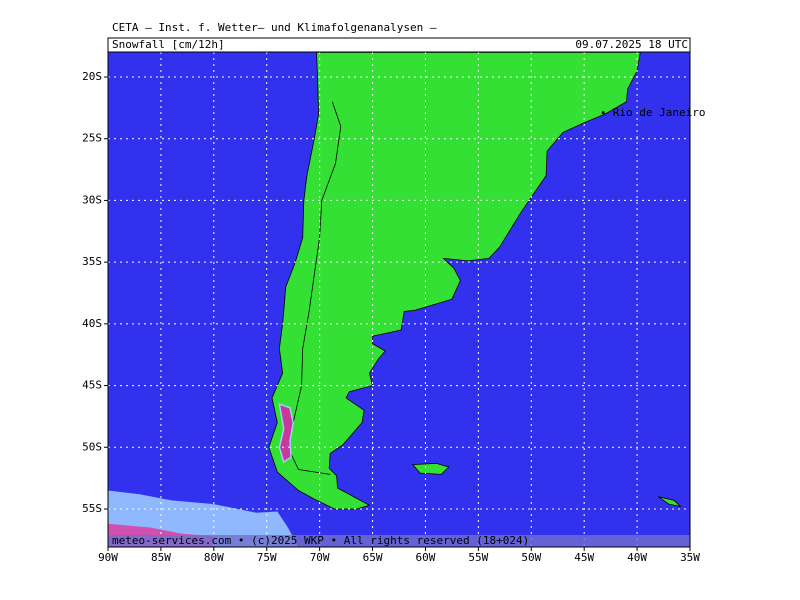  Describe the element at coordinates (92, 76) in the screenshot. I see `lat-label: 20S` at that location.